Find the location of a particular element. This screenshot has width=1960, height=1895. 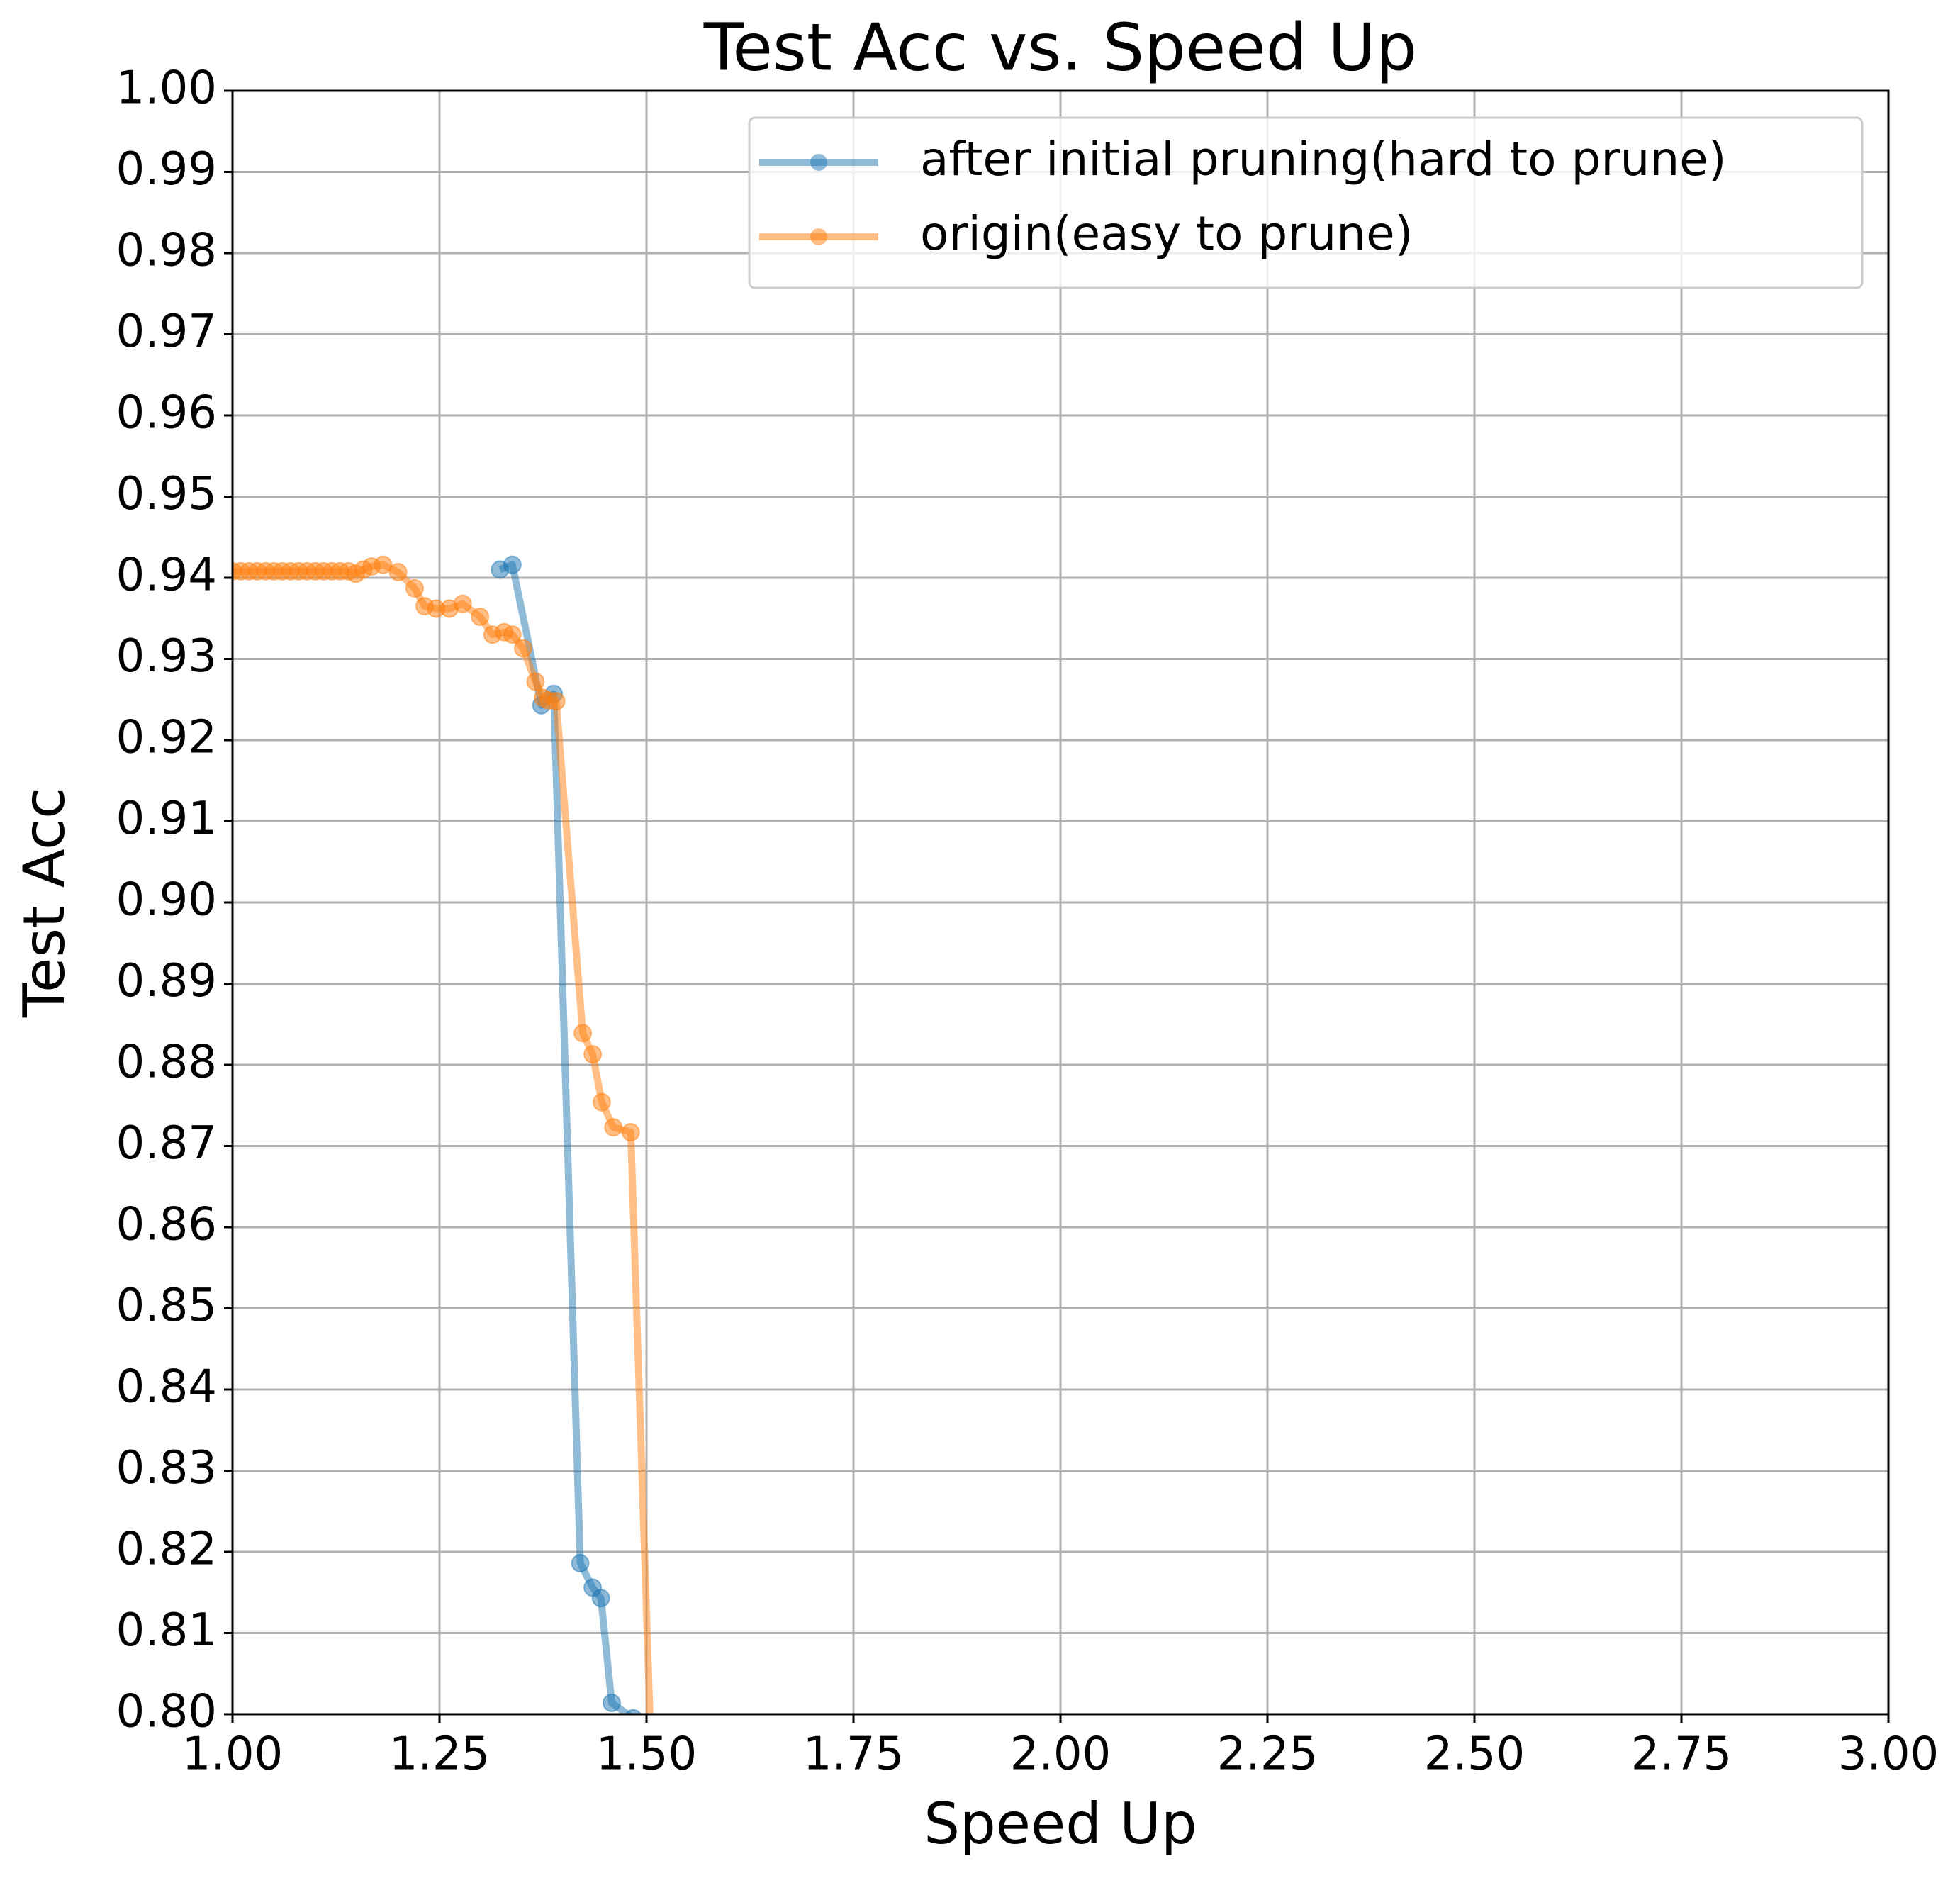

x-axis-label: Speed Up is located at coordinates (1060, 1824).